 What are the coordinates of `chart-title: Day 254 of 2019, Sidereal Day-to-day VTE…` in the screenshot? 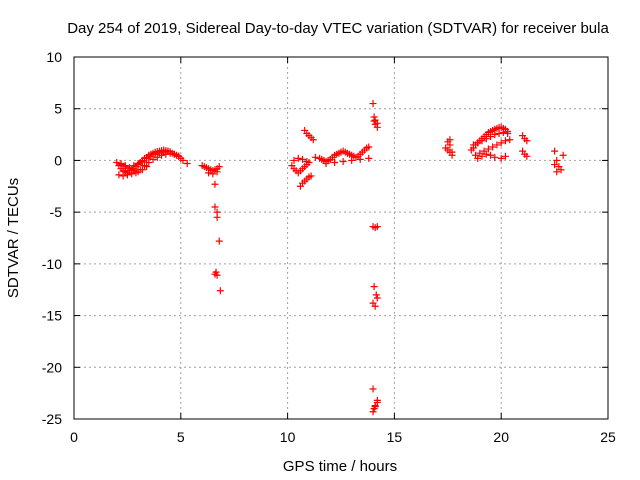 It's located at (338, 28).